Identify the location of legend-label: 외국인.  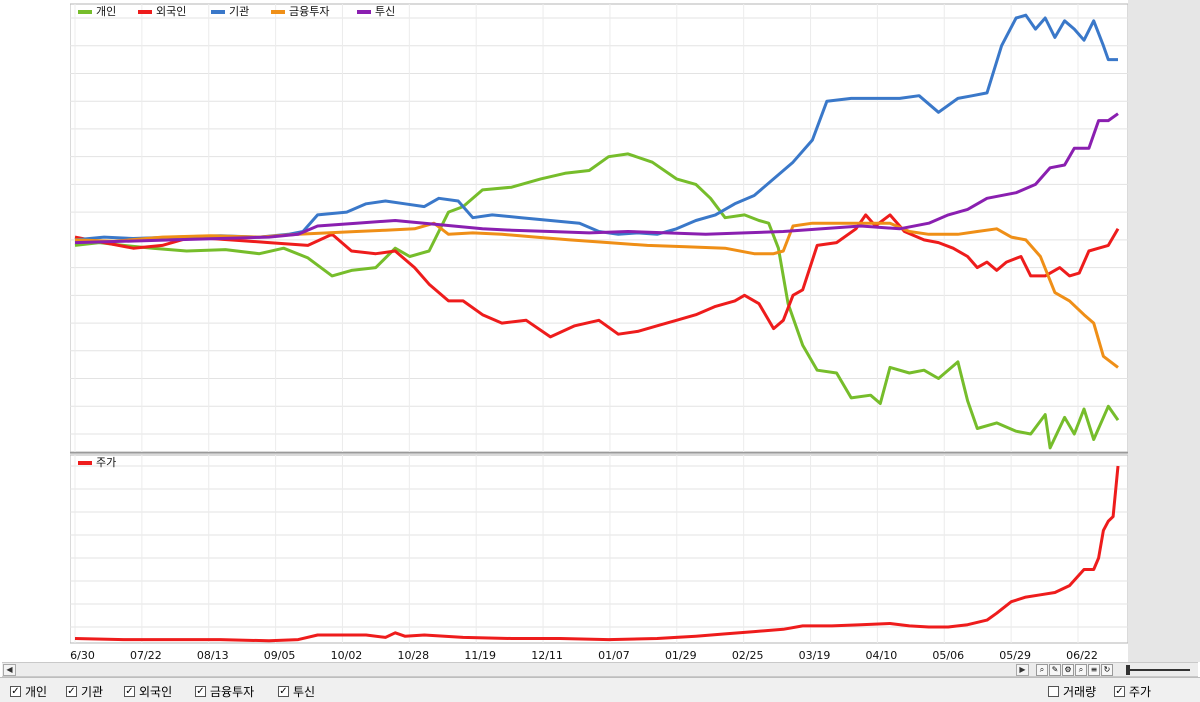
(171, 11).